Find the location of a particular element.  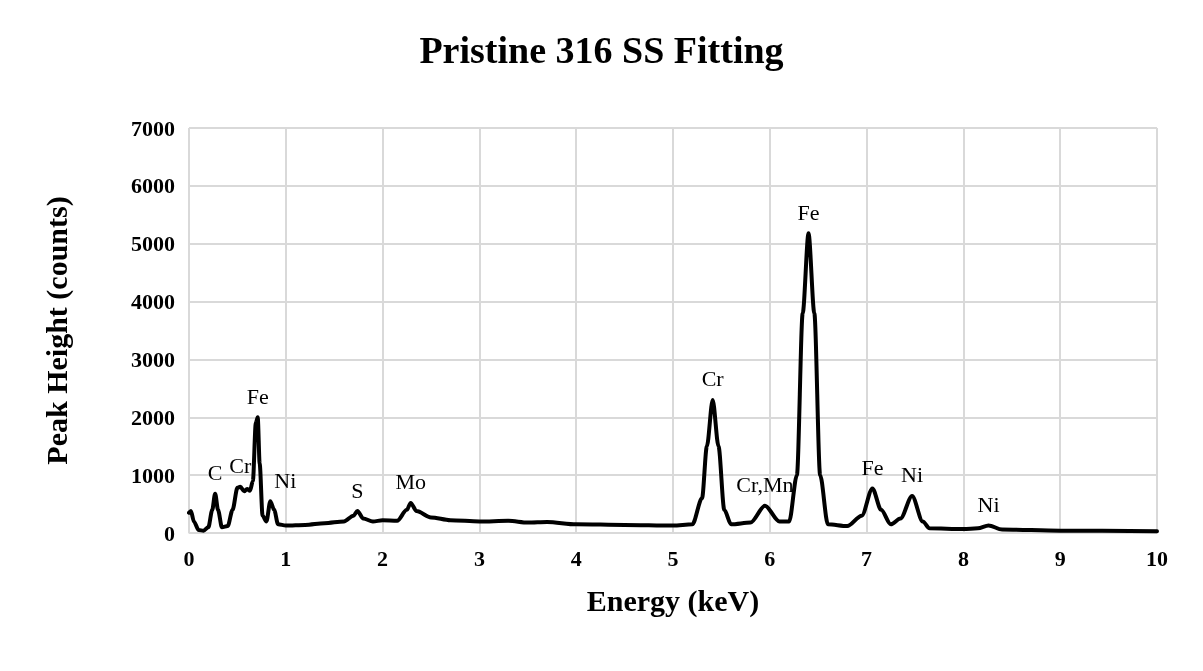

x-tick-label: 0 is located at coordinates (189, 558).